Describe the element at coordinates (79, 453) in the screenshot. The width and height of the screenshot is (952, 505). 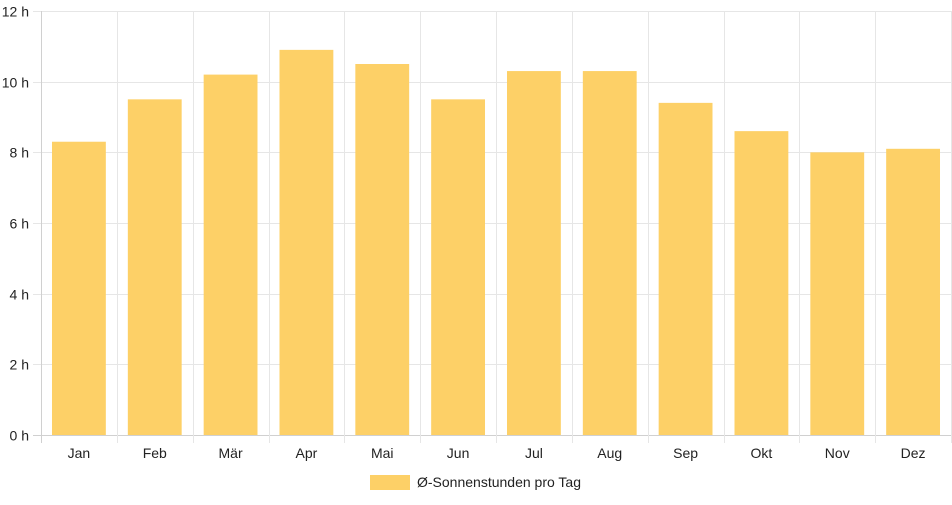
I see `x-tick-label: Jan` at that location.